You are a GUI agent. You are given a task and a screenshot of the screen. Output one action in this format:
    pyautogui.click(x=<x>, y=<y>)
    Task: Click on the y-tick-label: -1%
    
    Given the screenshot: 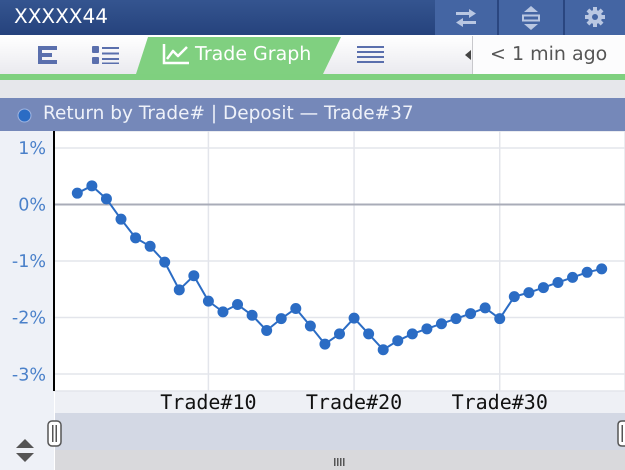 What is the action you would take?
    pyautogui.click(x=29, y=262)
    